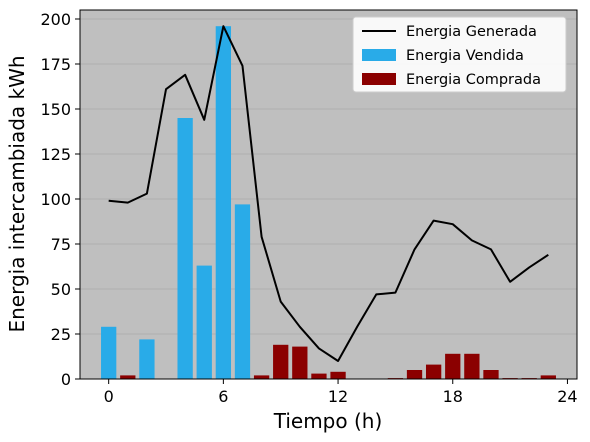  Describe the element at coordinates (55, 19) in the screenshot. I see `y-tick-label: 200` at that location.